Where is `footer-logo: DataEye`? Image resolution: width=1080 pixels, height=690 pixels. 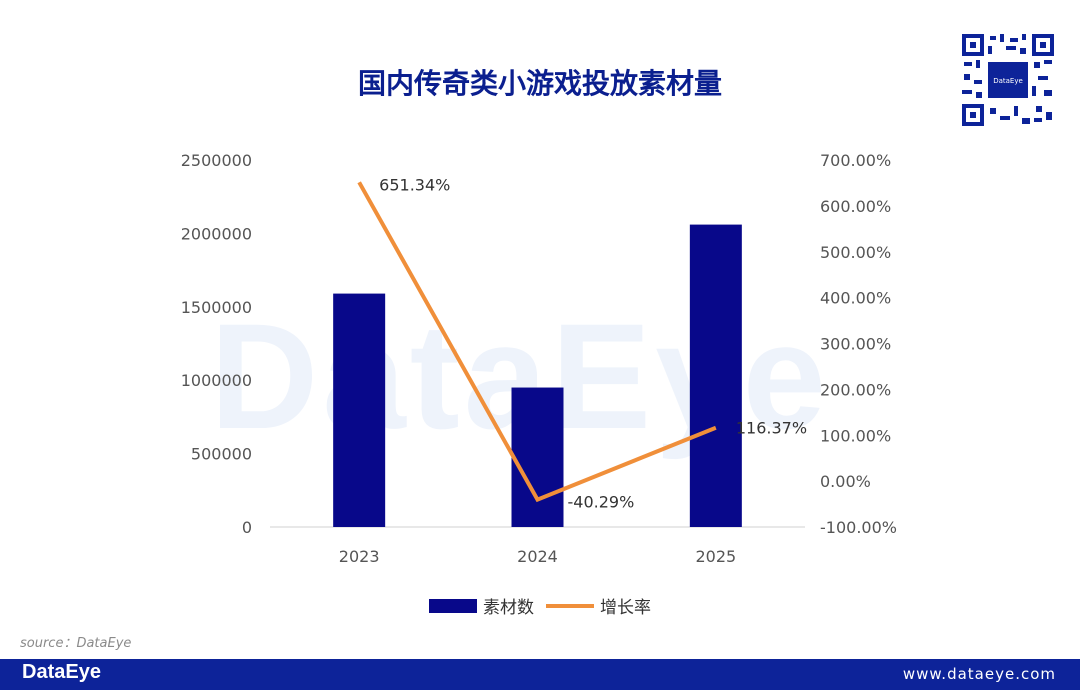
footer-logo: DataEye is located at coordinates (61, 672).